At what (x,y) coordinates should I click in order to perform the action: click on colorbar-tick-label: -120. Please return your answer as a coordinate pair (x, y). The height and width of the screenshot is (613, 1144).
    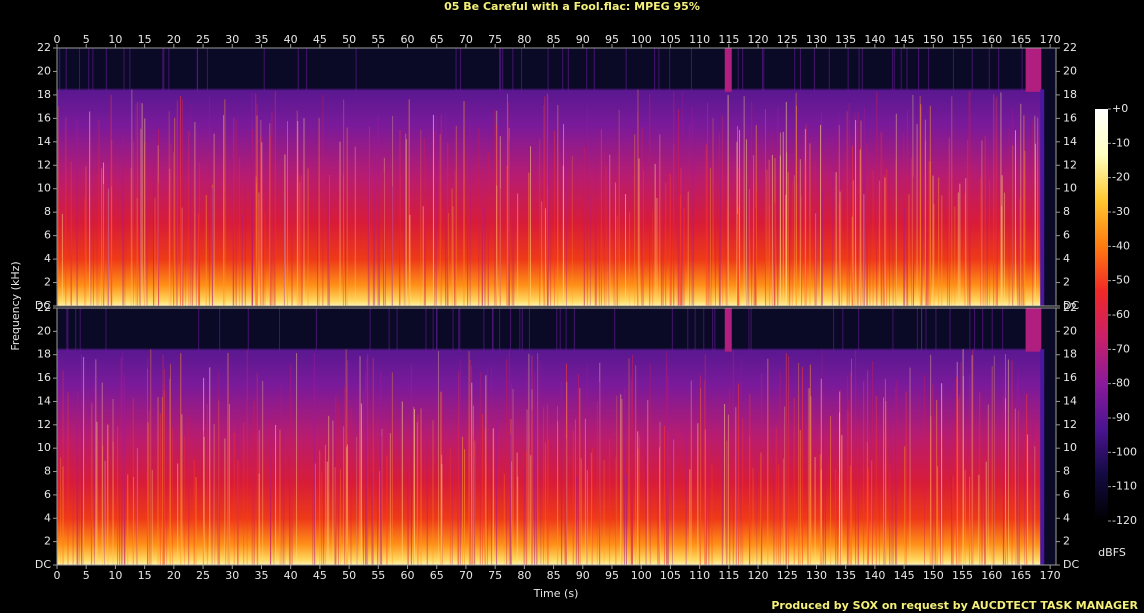
    Looking at the image, I should click on (1124, 520).